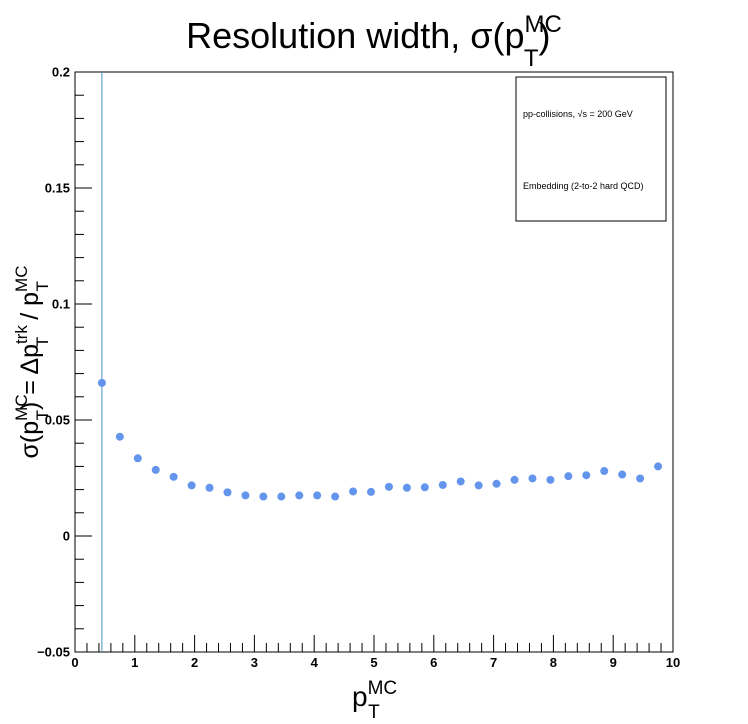 Image resolution: width=748 pixels, height=724 pixels. Describe the element at coordinates (74, 662) in the screenshot. I see `x-tick-label: 0` at that location.